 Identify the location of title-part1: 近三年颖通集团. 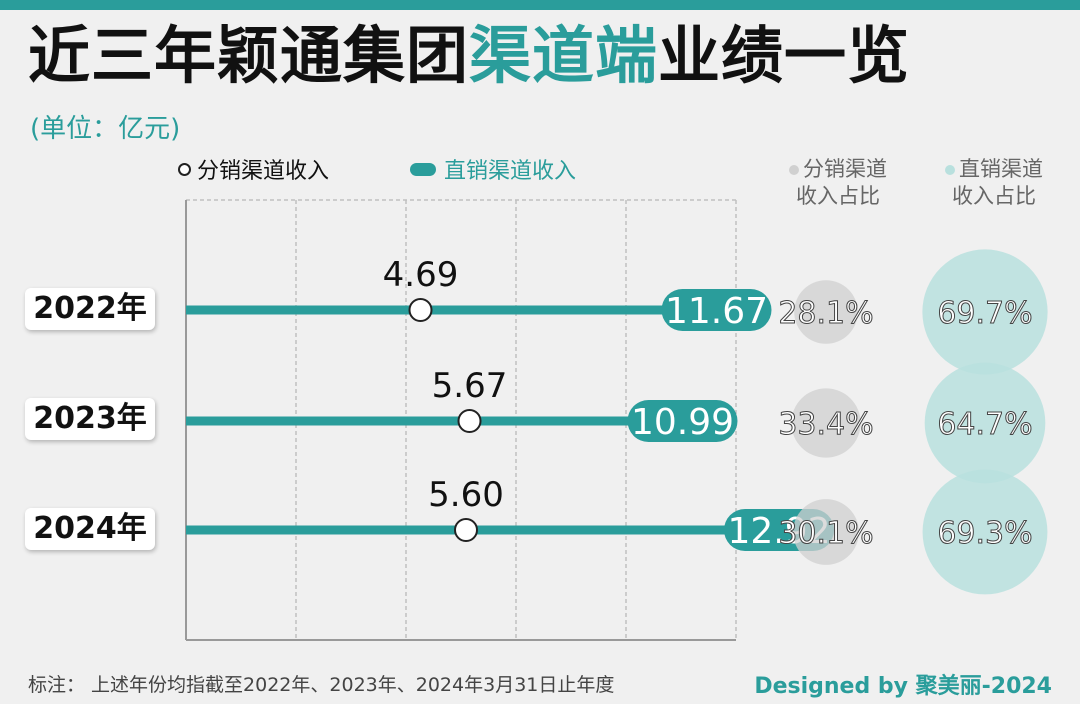
(249, 55).